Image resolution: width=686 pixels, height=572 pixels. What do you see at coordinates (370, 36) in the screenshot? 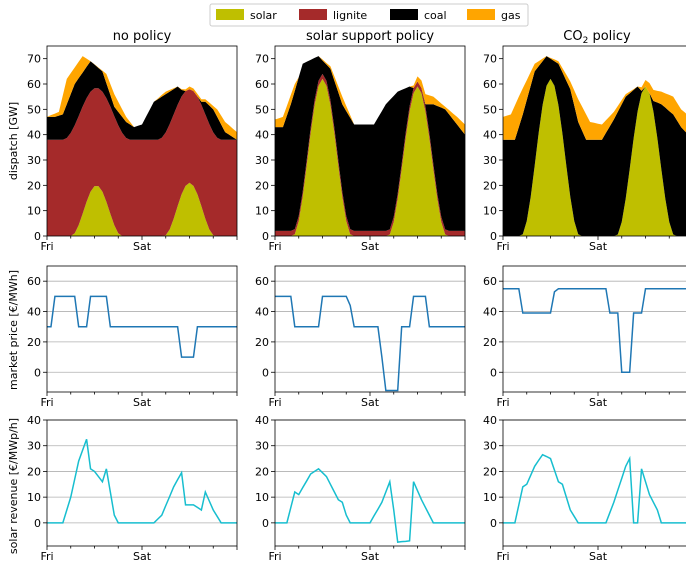
I see `column-title-solar-support-policy: solar support policy` at bounding box center [370, 36].